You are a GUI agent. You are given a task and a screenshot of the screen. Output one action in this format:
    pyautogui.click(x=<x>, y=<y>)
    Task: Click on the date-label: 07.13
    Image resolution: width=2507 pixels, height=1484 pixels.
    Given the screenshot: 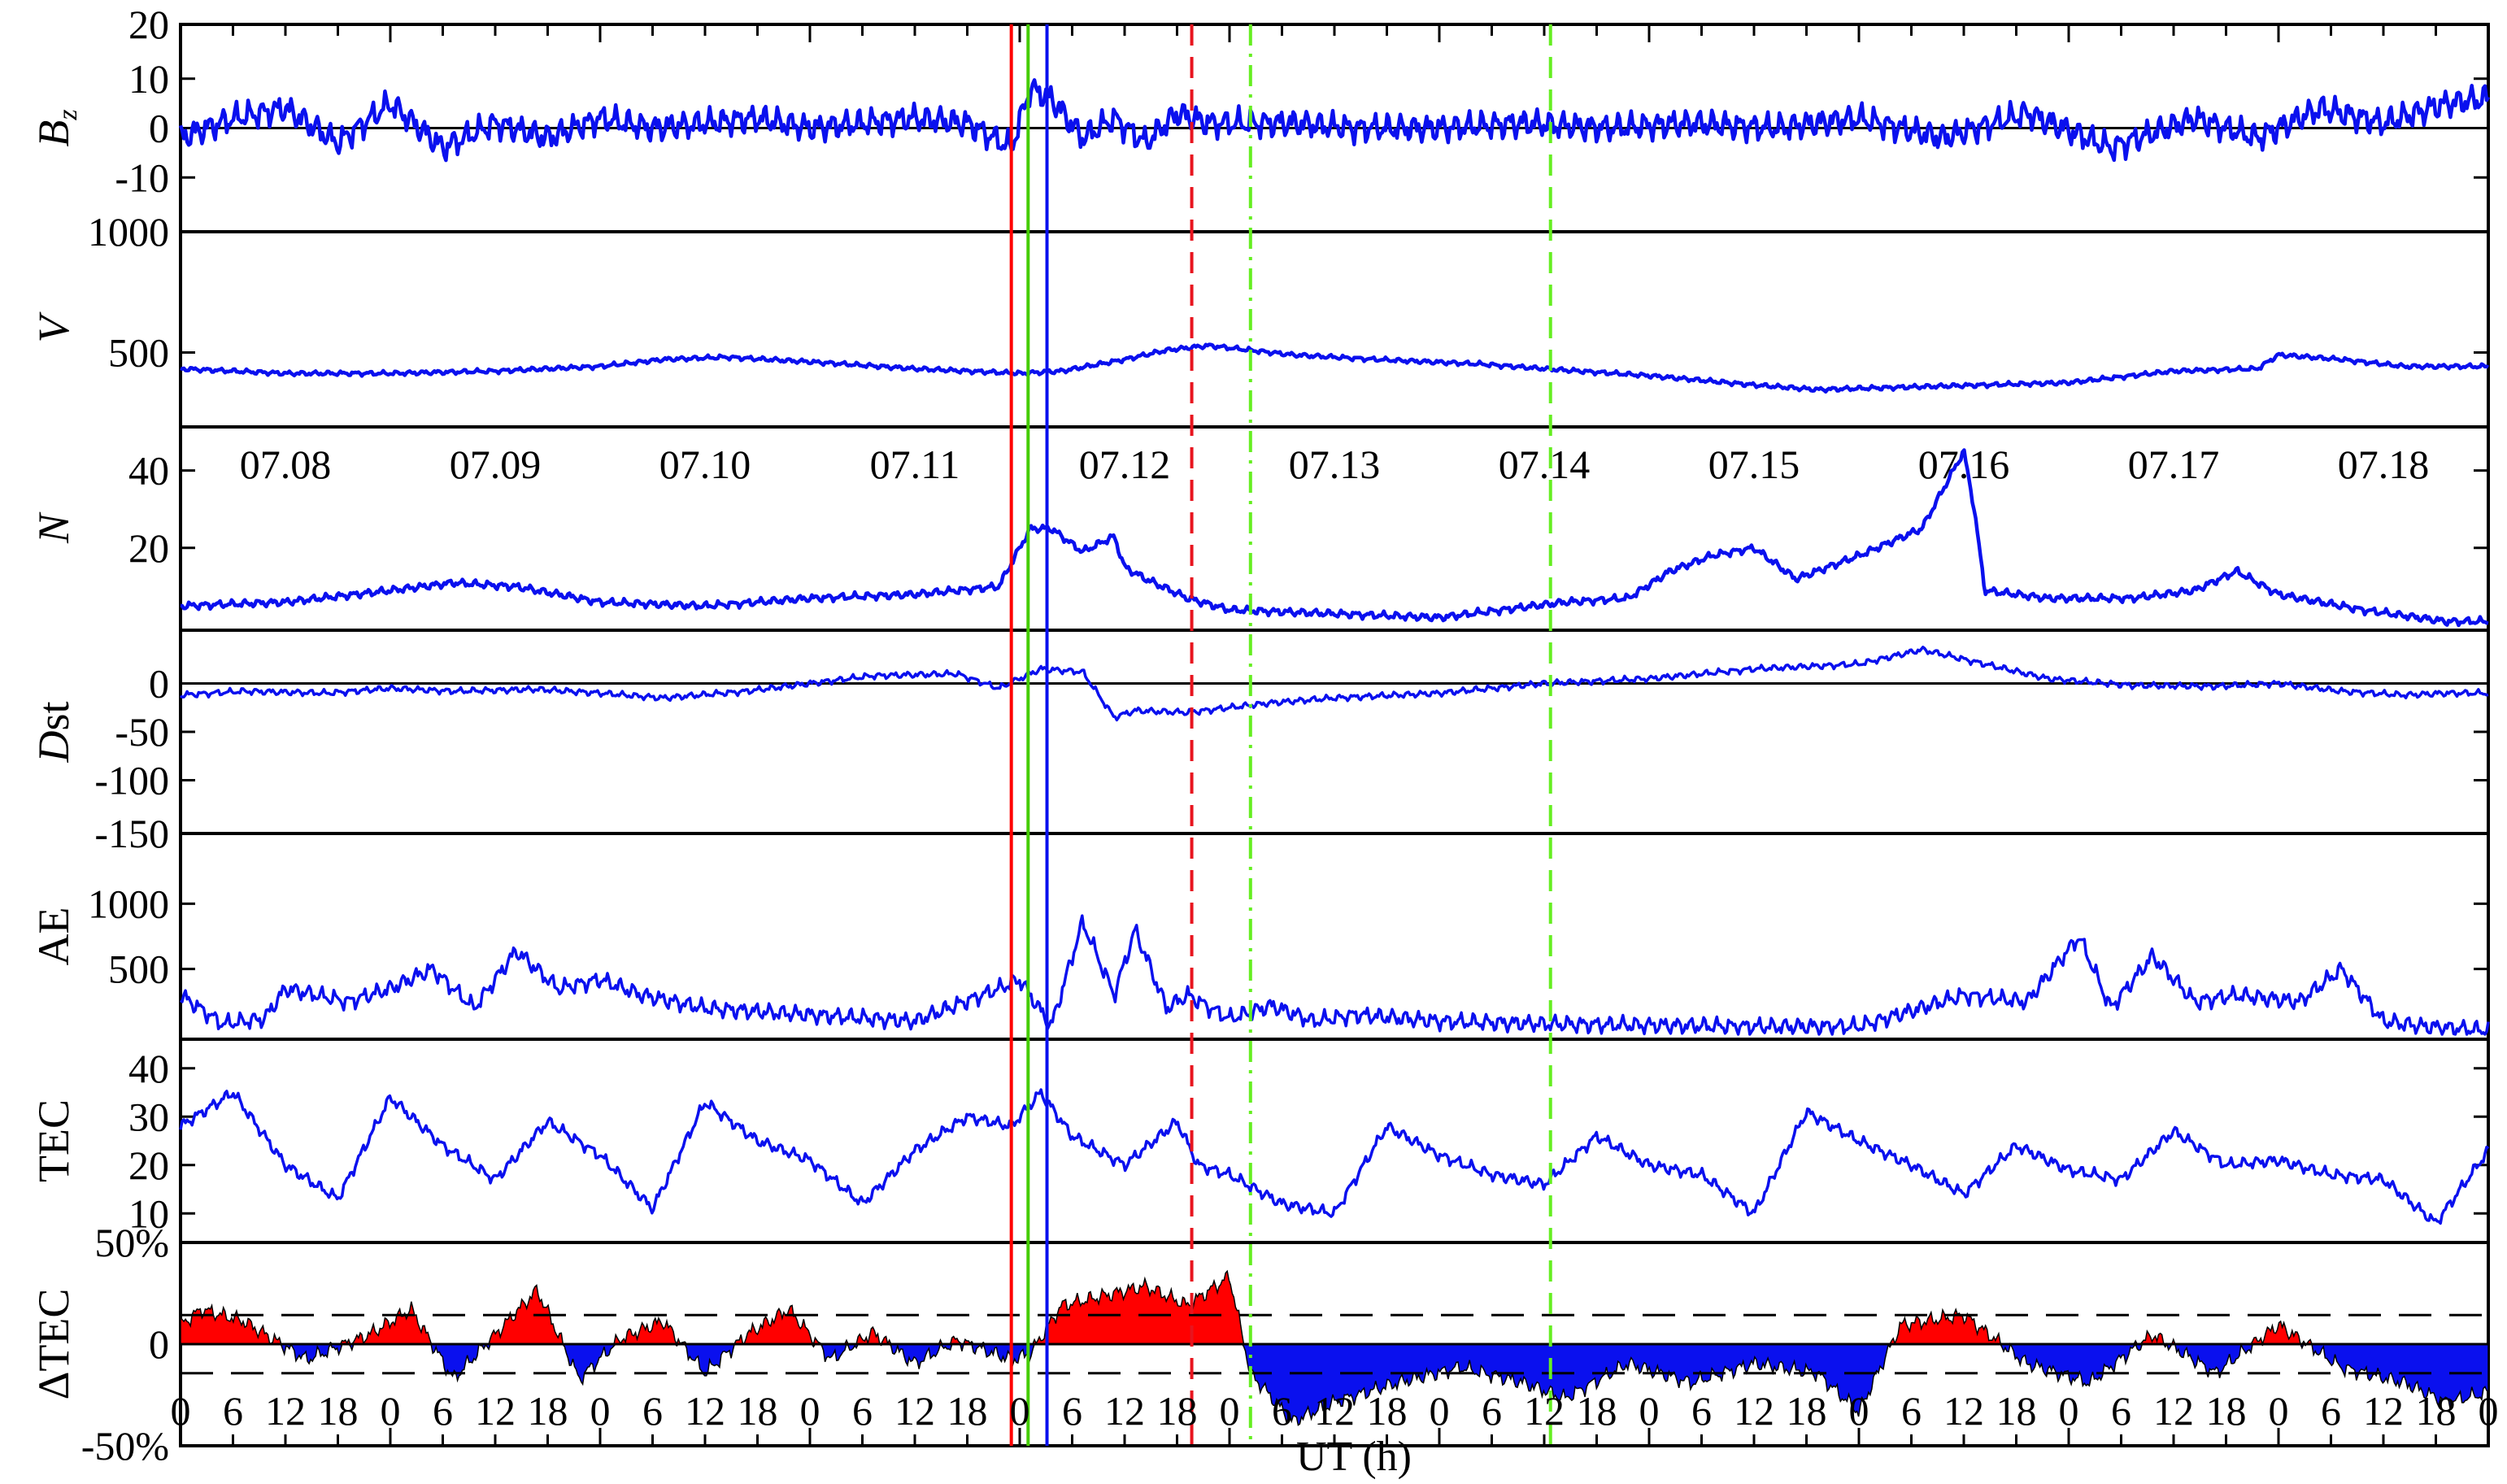 What is the action you would take?
    pyautogui.click(x=1335, y=464)
    